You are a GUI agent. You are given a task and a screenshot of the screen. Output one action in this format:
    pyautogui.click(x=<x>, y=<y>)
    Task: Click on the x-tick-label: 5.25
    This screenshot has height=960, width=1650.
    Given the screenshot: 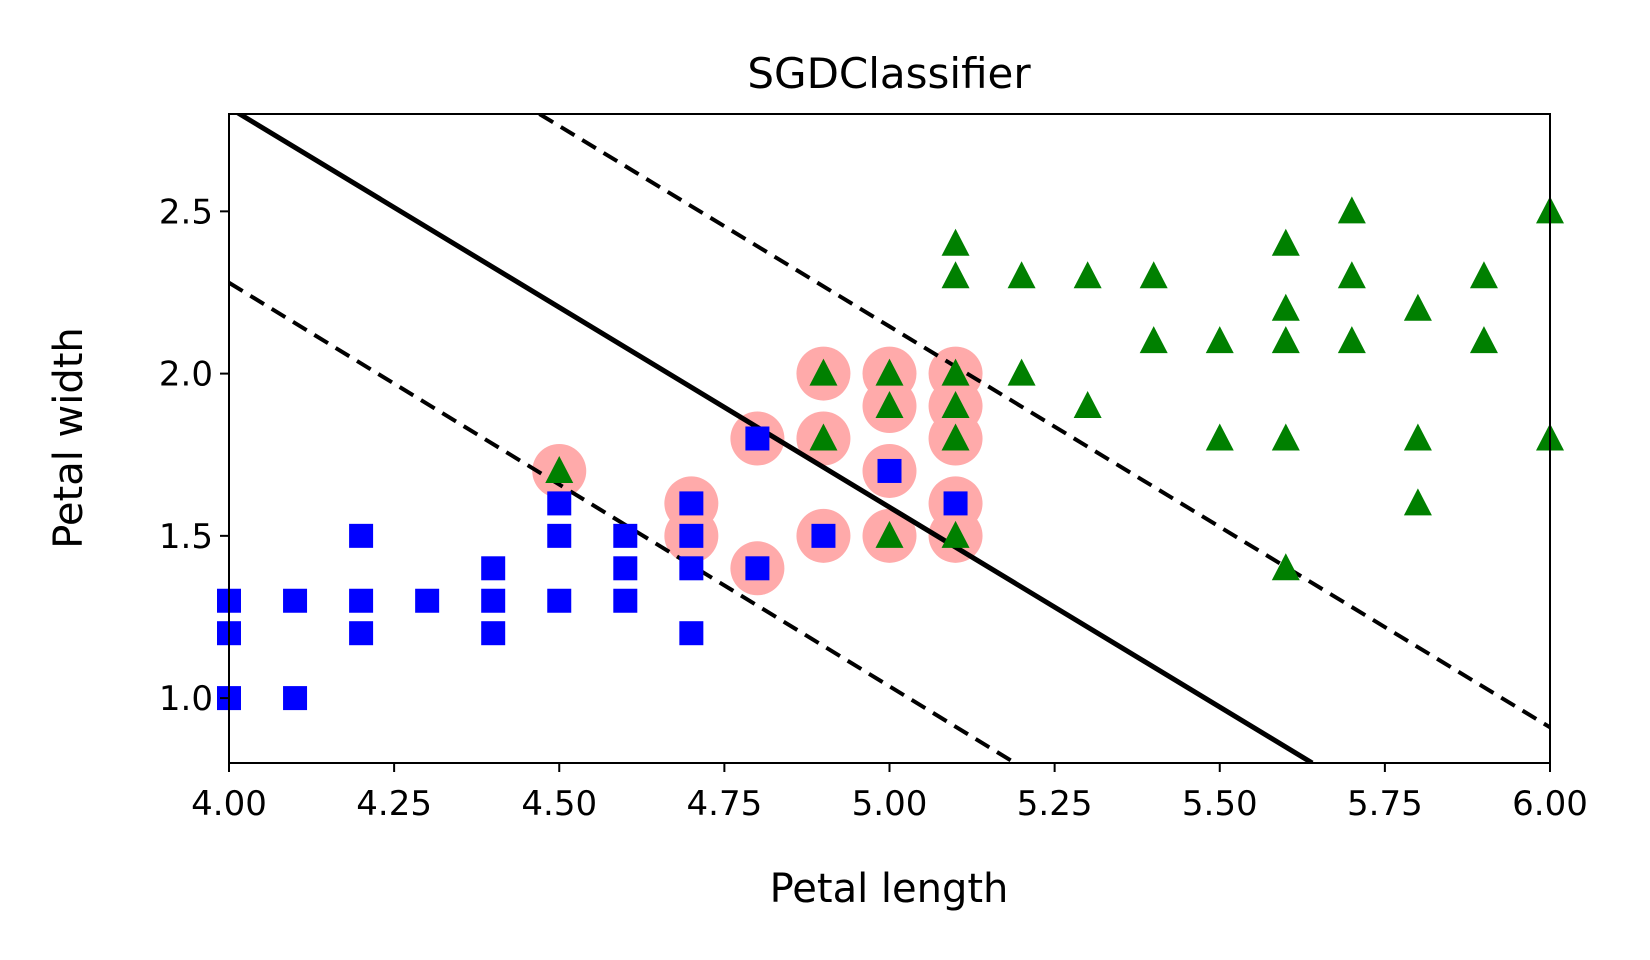 What is the action you would take?
    pyautogui.click(x=1055, y=804)
    